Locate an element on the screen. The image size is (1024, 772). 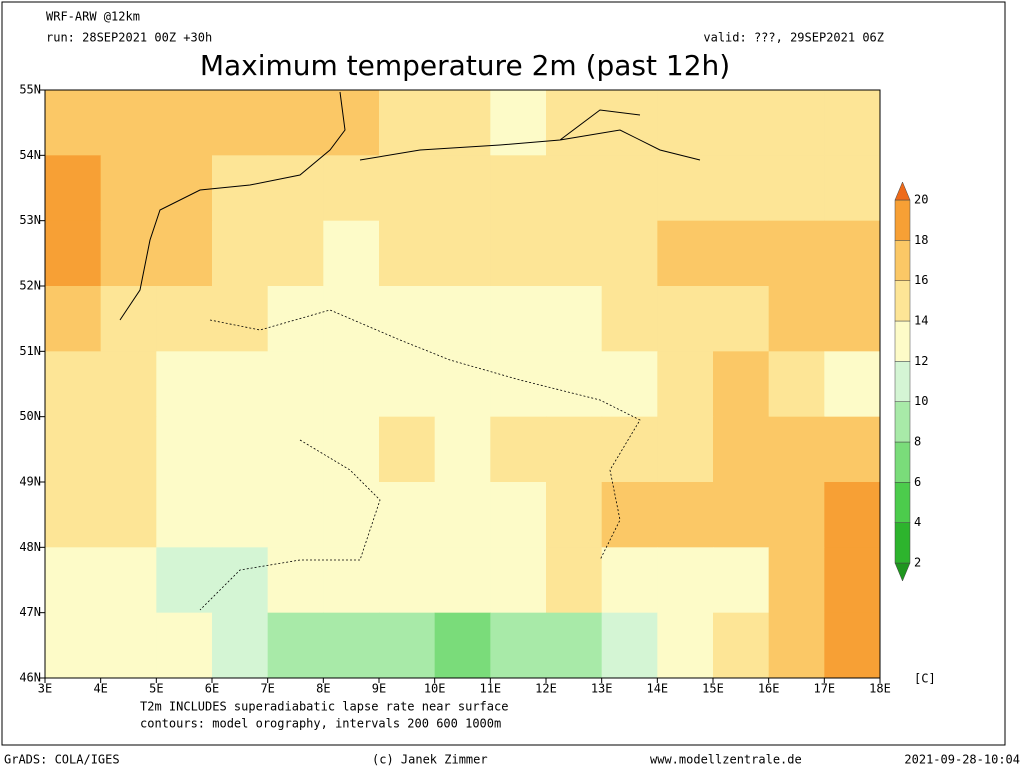
timestamp: 2021-09-28-10:04 is located at coordinates (962, 760).